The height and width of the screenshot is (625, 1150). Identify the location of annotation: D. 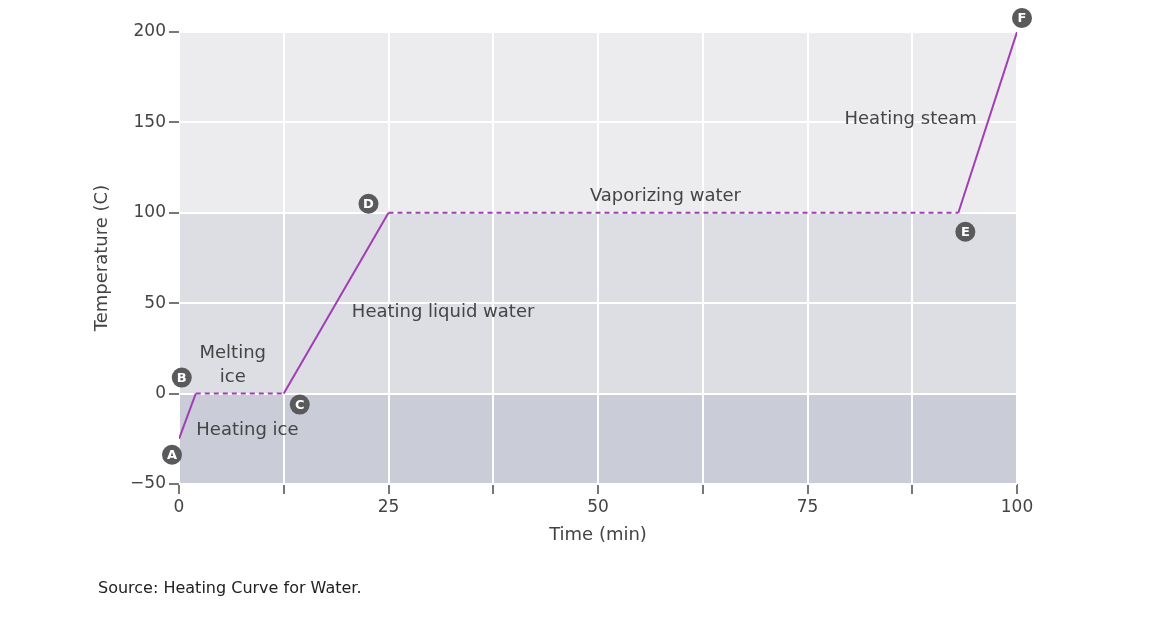
(369, 204).